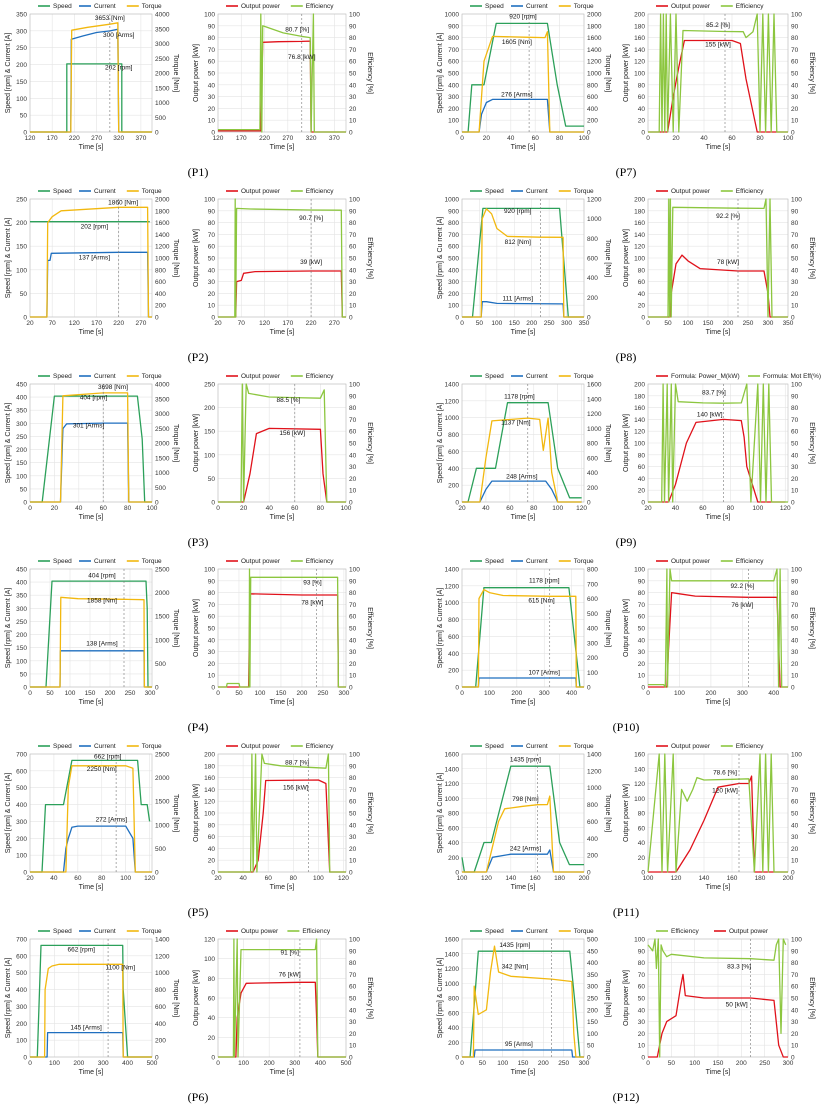 The width and height of the screenshot is (824, 1110). Describe the element at coordinates (642, 1022) in the screenshot. I see `y-tick-label: 30` at that location.